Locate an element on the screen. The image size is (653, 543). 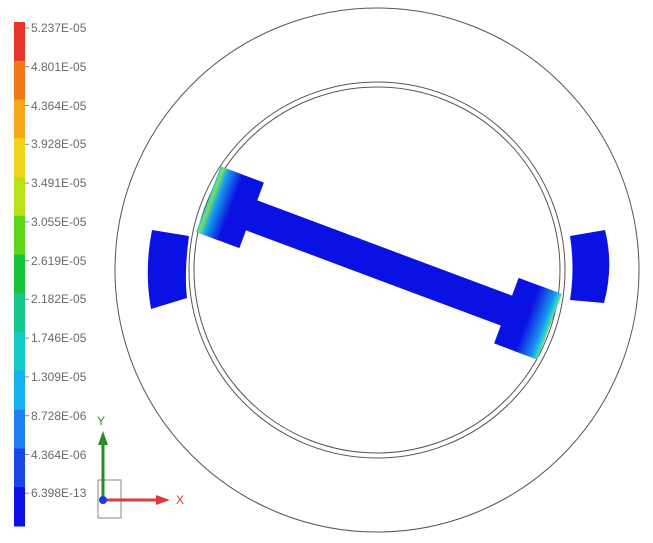
legend-value-label: 3.928E-05 is located at coordinates (59, 144).